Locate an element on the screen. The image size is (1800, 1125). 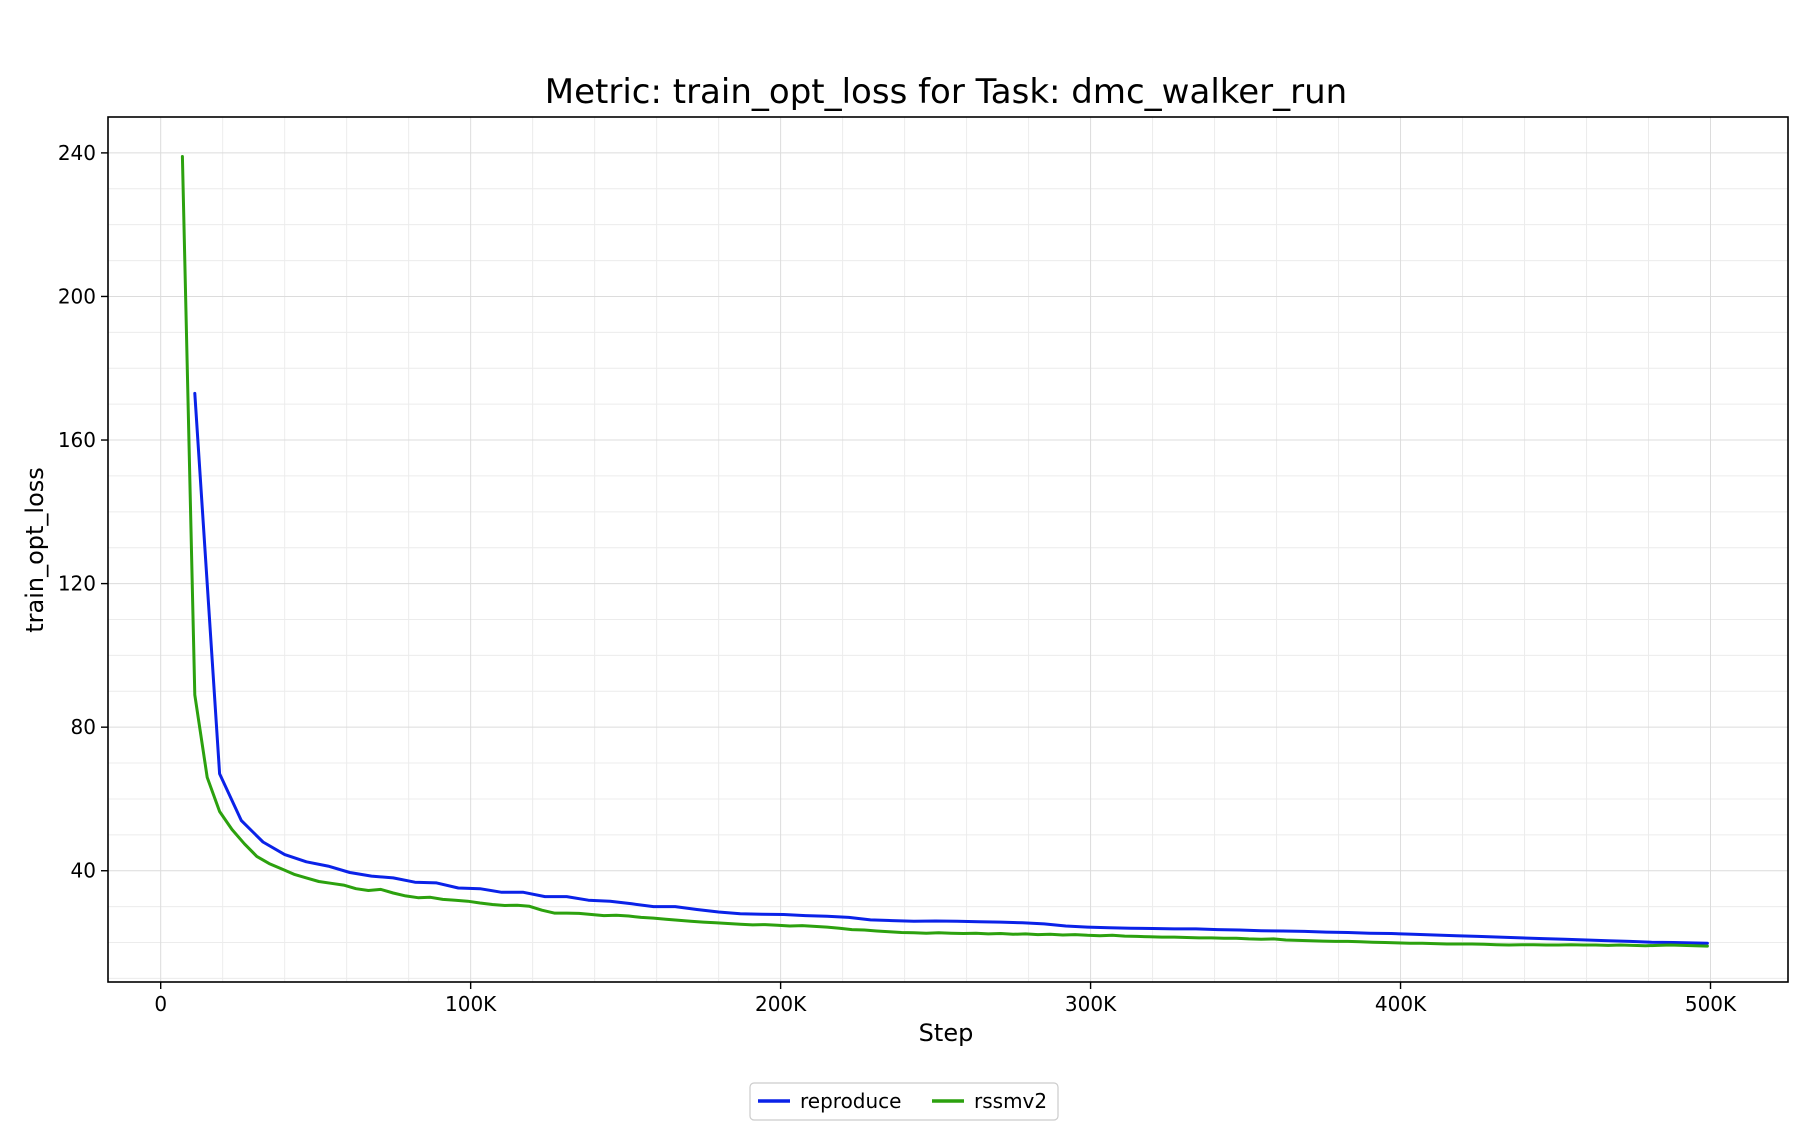
x-tick-label: 400K is located at coordinates (1401, 1004).